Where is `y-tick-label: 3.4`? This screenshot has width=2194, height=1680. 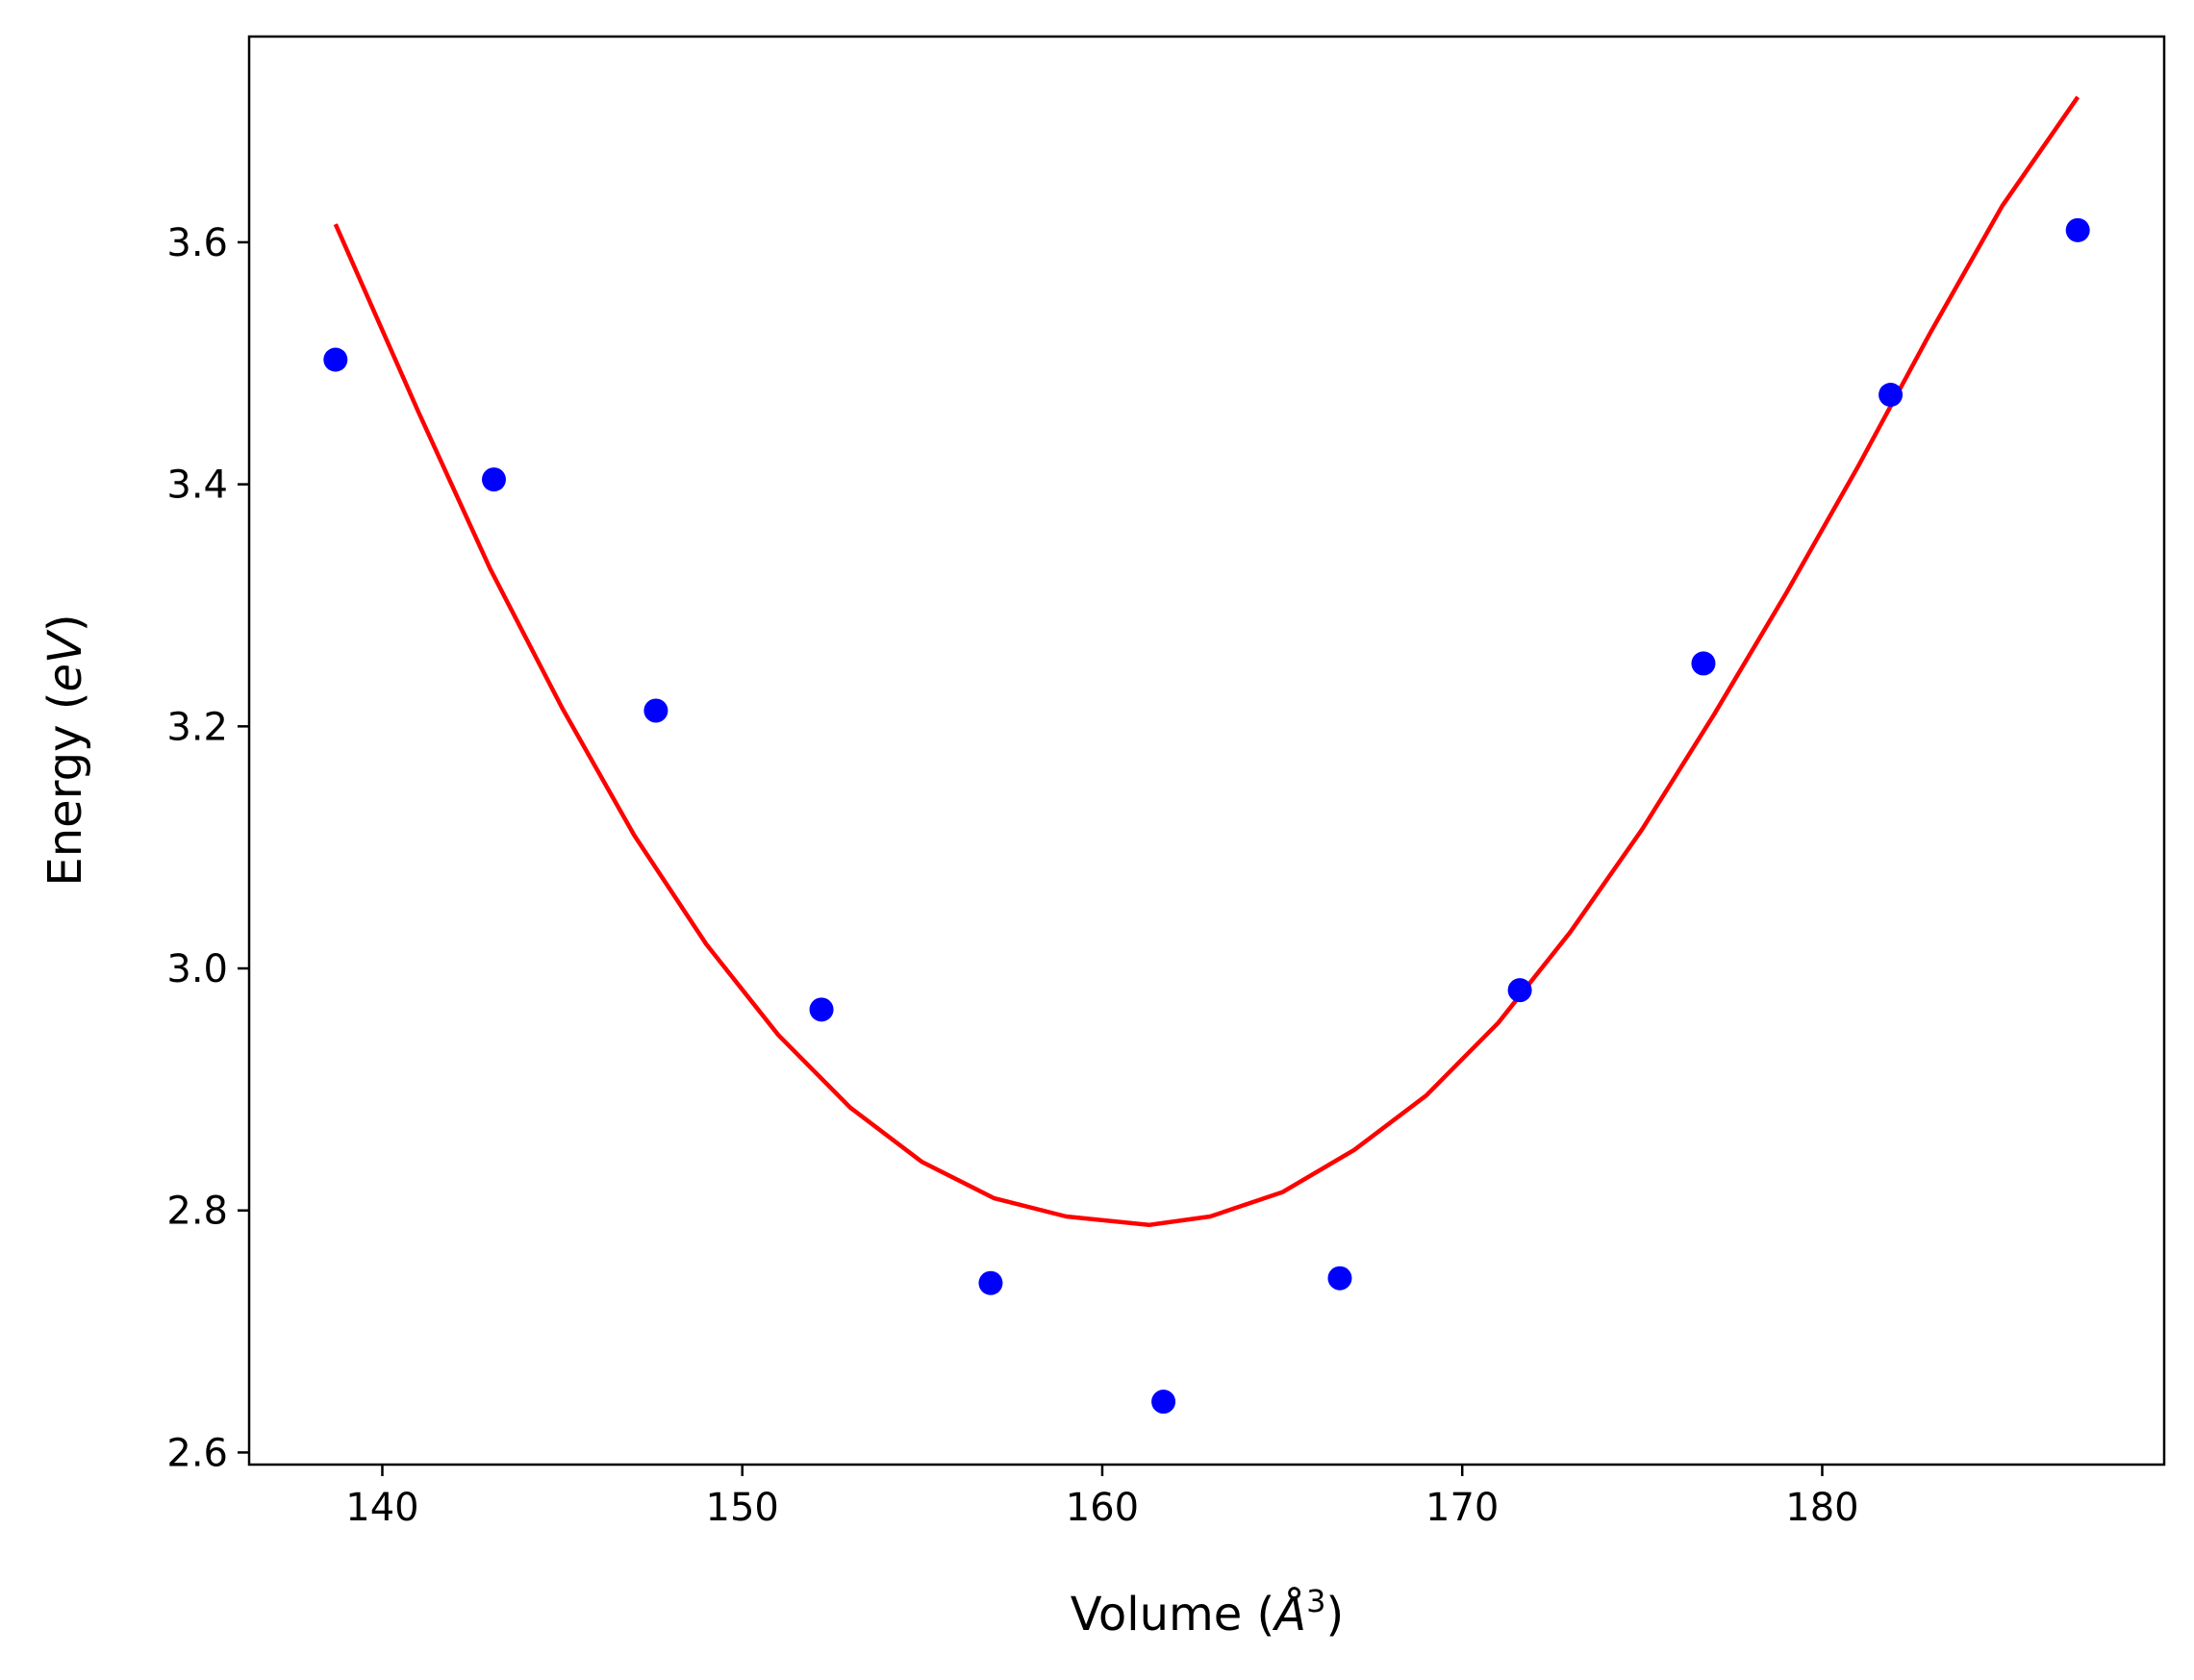
y-tick-label: 3.4 is located at coordinates (197, 486).